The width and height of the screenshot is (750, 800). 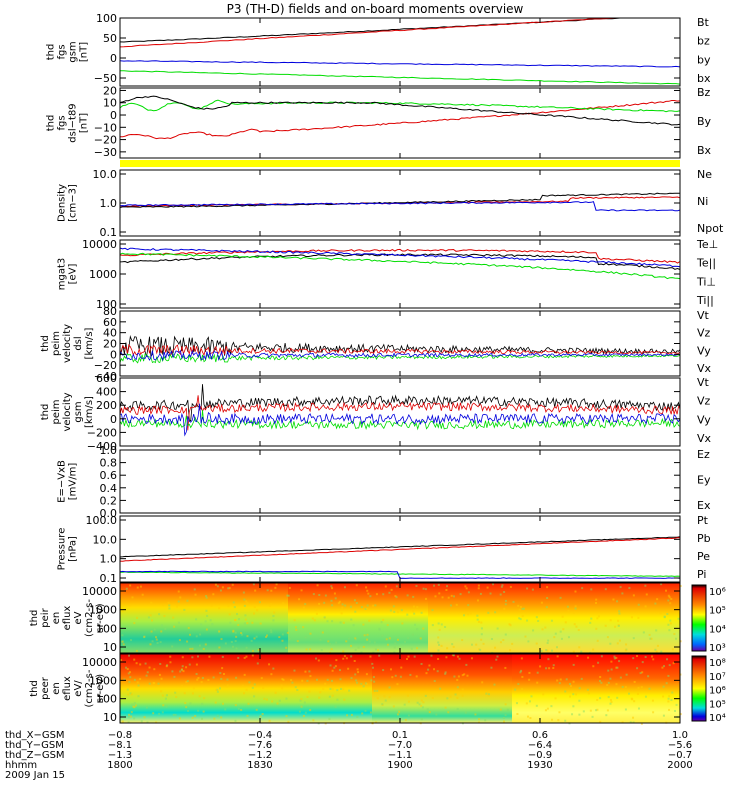 I want to click on x-tick-label: 0.6, so click(x=540, y=735).